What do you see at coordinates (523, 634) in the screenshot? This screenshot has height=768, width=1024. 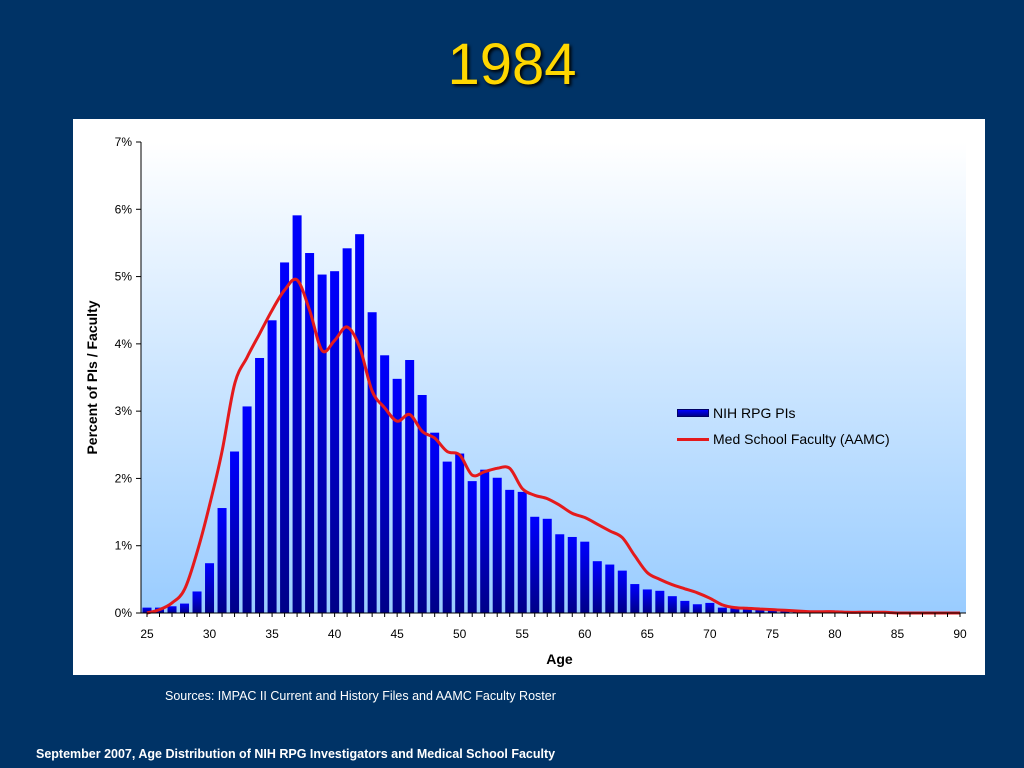 I see `x-tick-label: 55` at bounding box center [523, 634].